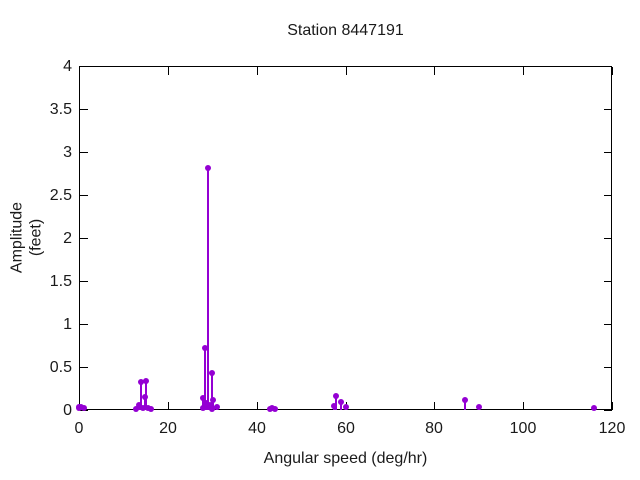 This screenshot has width=640, height=480. I want to click on x-tick-label: 100, so click(523, 428).